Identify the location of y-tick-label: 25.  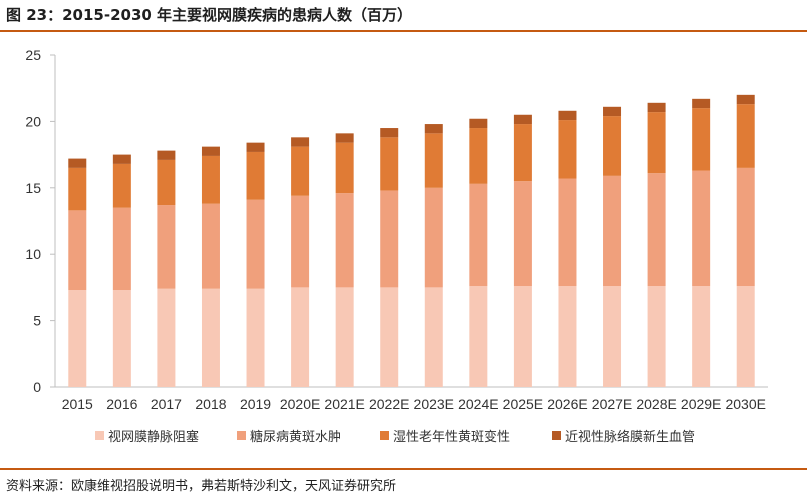
(33, 55).